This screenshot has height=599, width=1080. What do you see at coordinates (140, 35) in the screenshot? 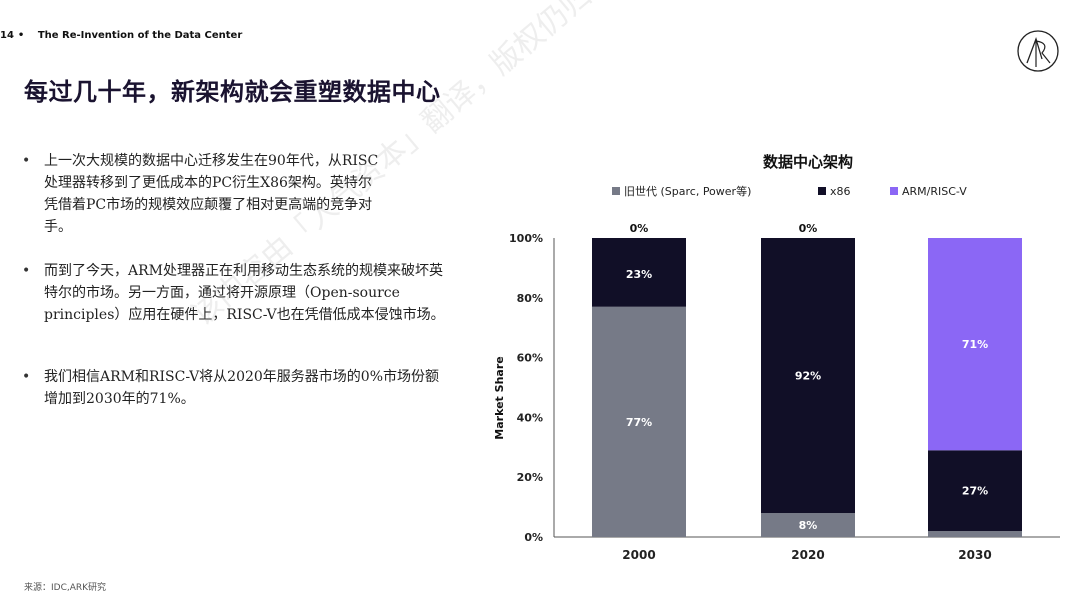
I see `section-title: The Re-Invention of the Data Center` at bounding box center [140, 35].